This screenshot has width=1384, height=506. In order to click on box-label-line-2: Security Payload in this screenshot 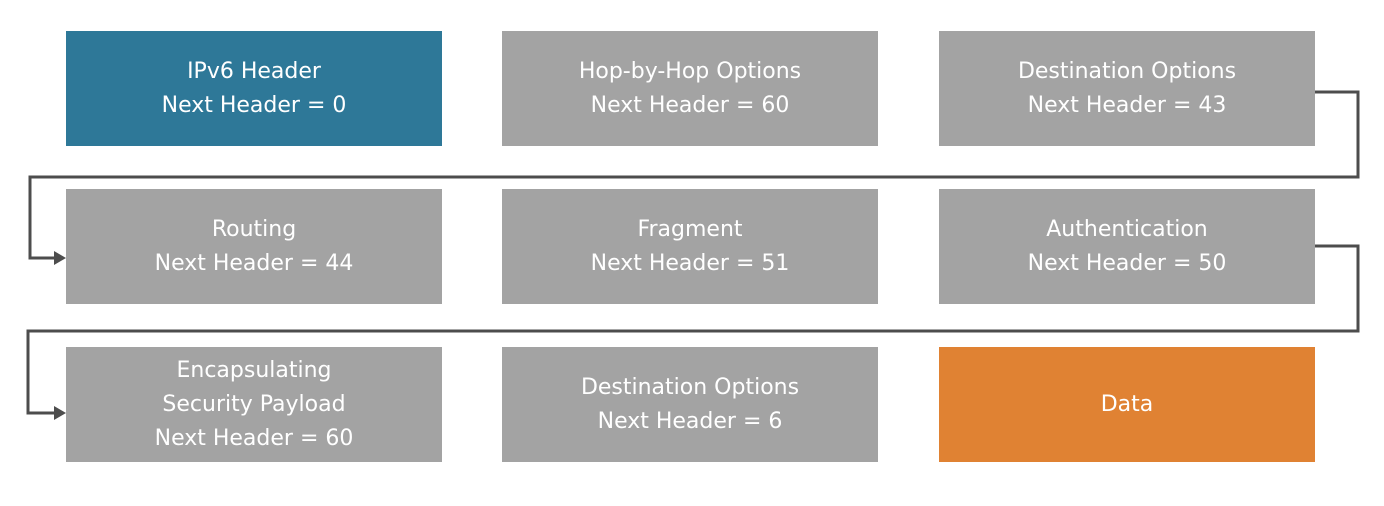, I will do `click(254, 404)`.